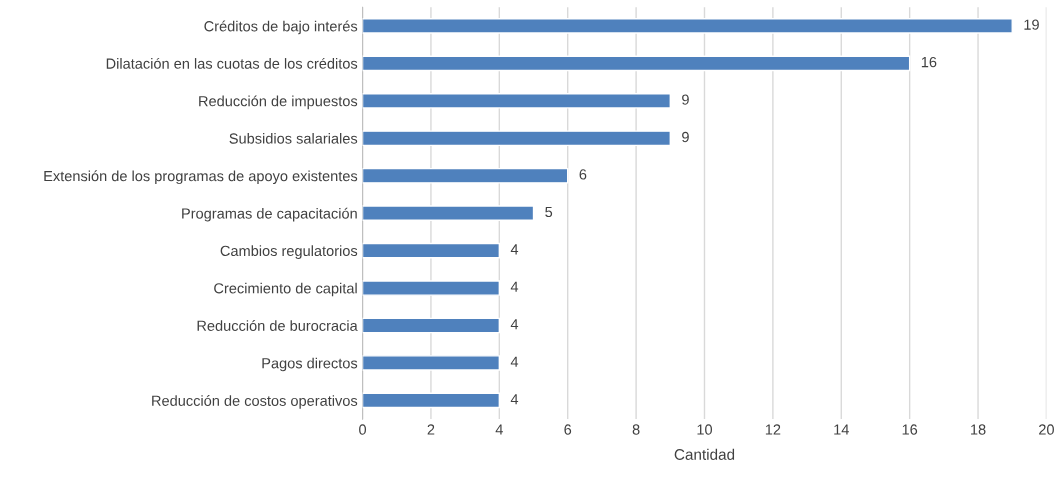 This screenshot has width=1057, height=479. I want to click on y-tick-label: Subsidios salariales, so click(293, 138).